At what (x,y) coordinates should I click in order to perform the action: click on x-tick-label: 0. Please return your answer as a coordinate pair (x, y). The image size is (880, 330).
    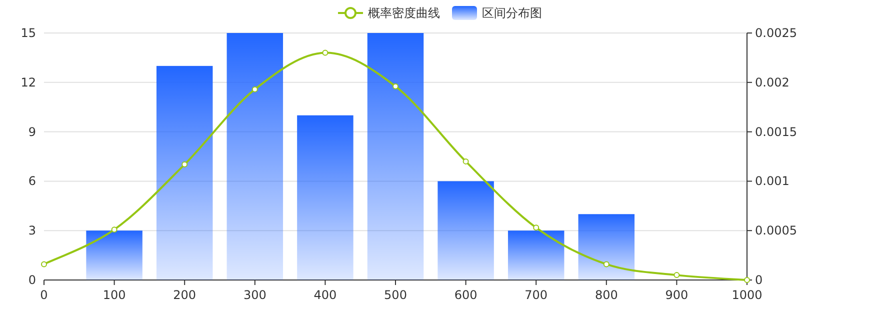
    Looking at the image, I should click on (44, 295).